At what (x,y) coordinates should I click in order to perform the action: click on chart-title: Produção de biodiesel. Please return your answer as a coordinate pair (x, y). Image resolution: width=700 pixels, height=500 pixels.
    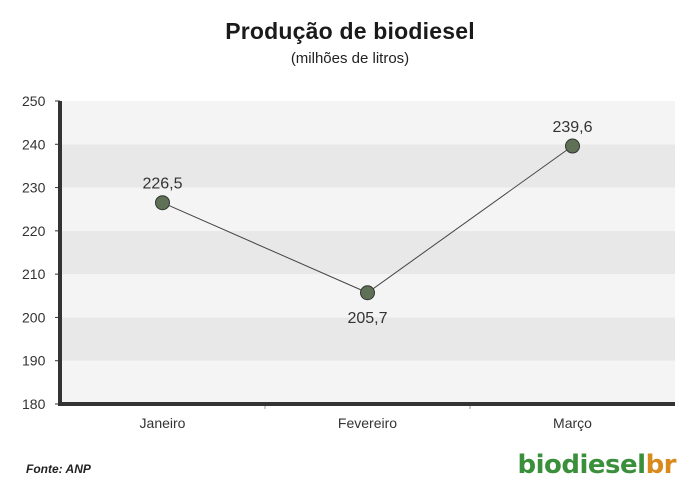
    Looking at the image, I should click on (350, 31).